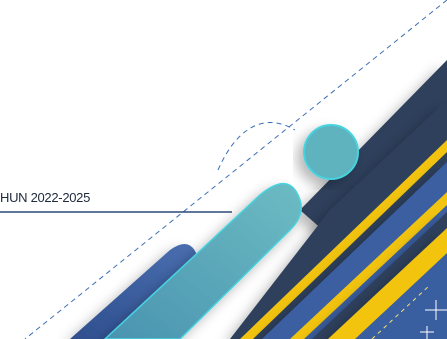 The image size is (447, 339). What do you see at coordinates (256, 146) in the screenshot?
I see `dashed-arc` at bounding box center [256, 146].